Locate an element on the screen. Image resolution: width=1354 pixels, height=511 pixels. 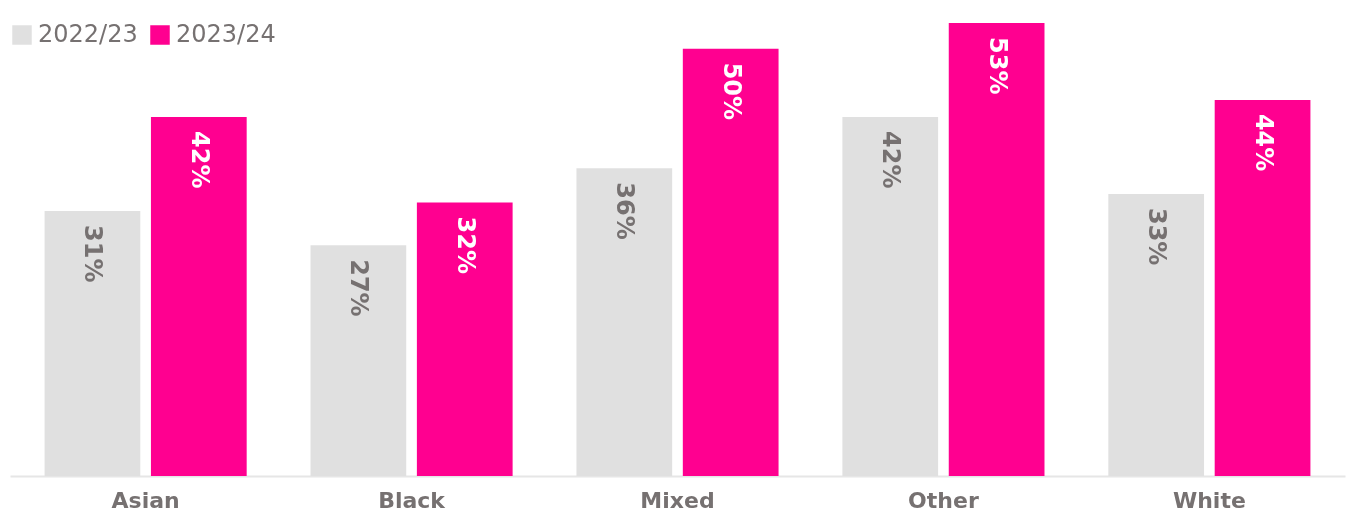
data-label: 32% is located at coordinates (465, 245).